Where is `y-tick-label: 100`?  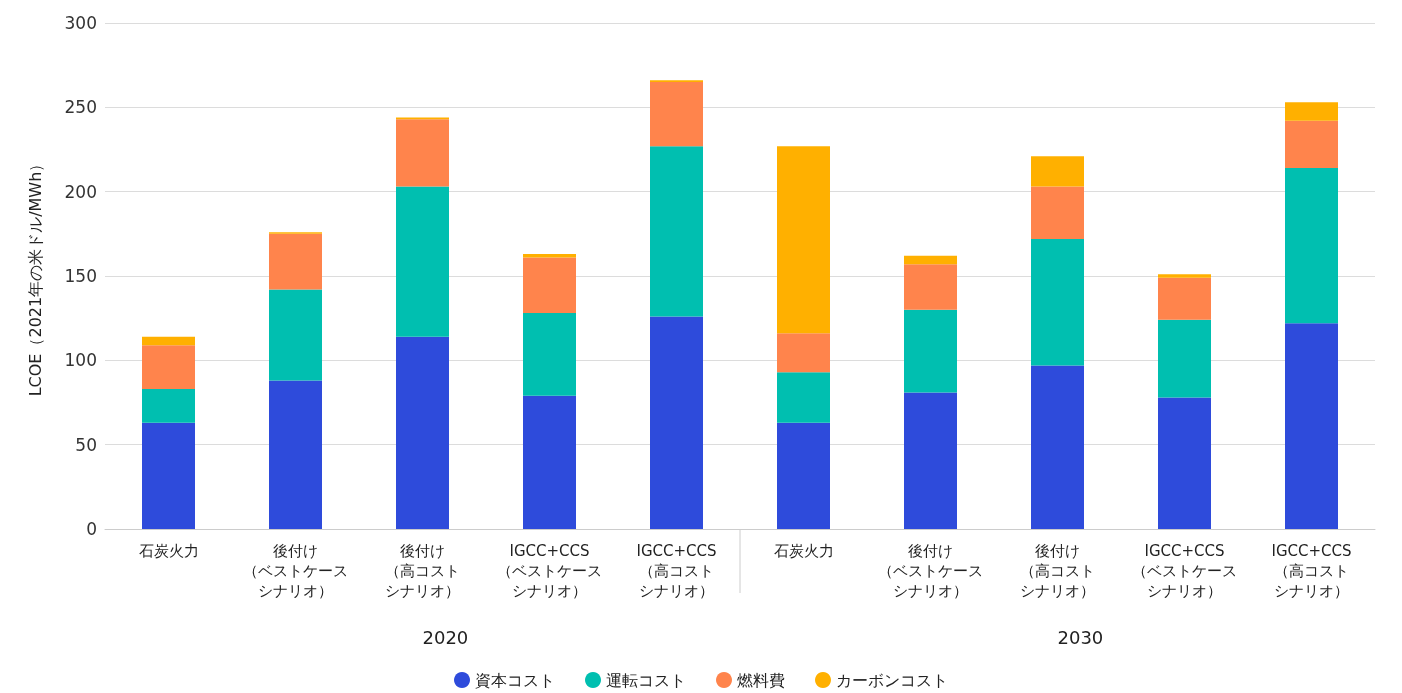 y-tick-label: 100 is located at coordinates (80, 360).